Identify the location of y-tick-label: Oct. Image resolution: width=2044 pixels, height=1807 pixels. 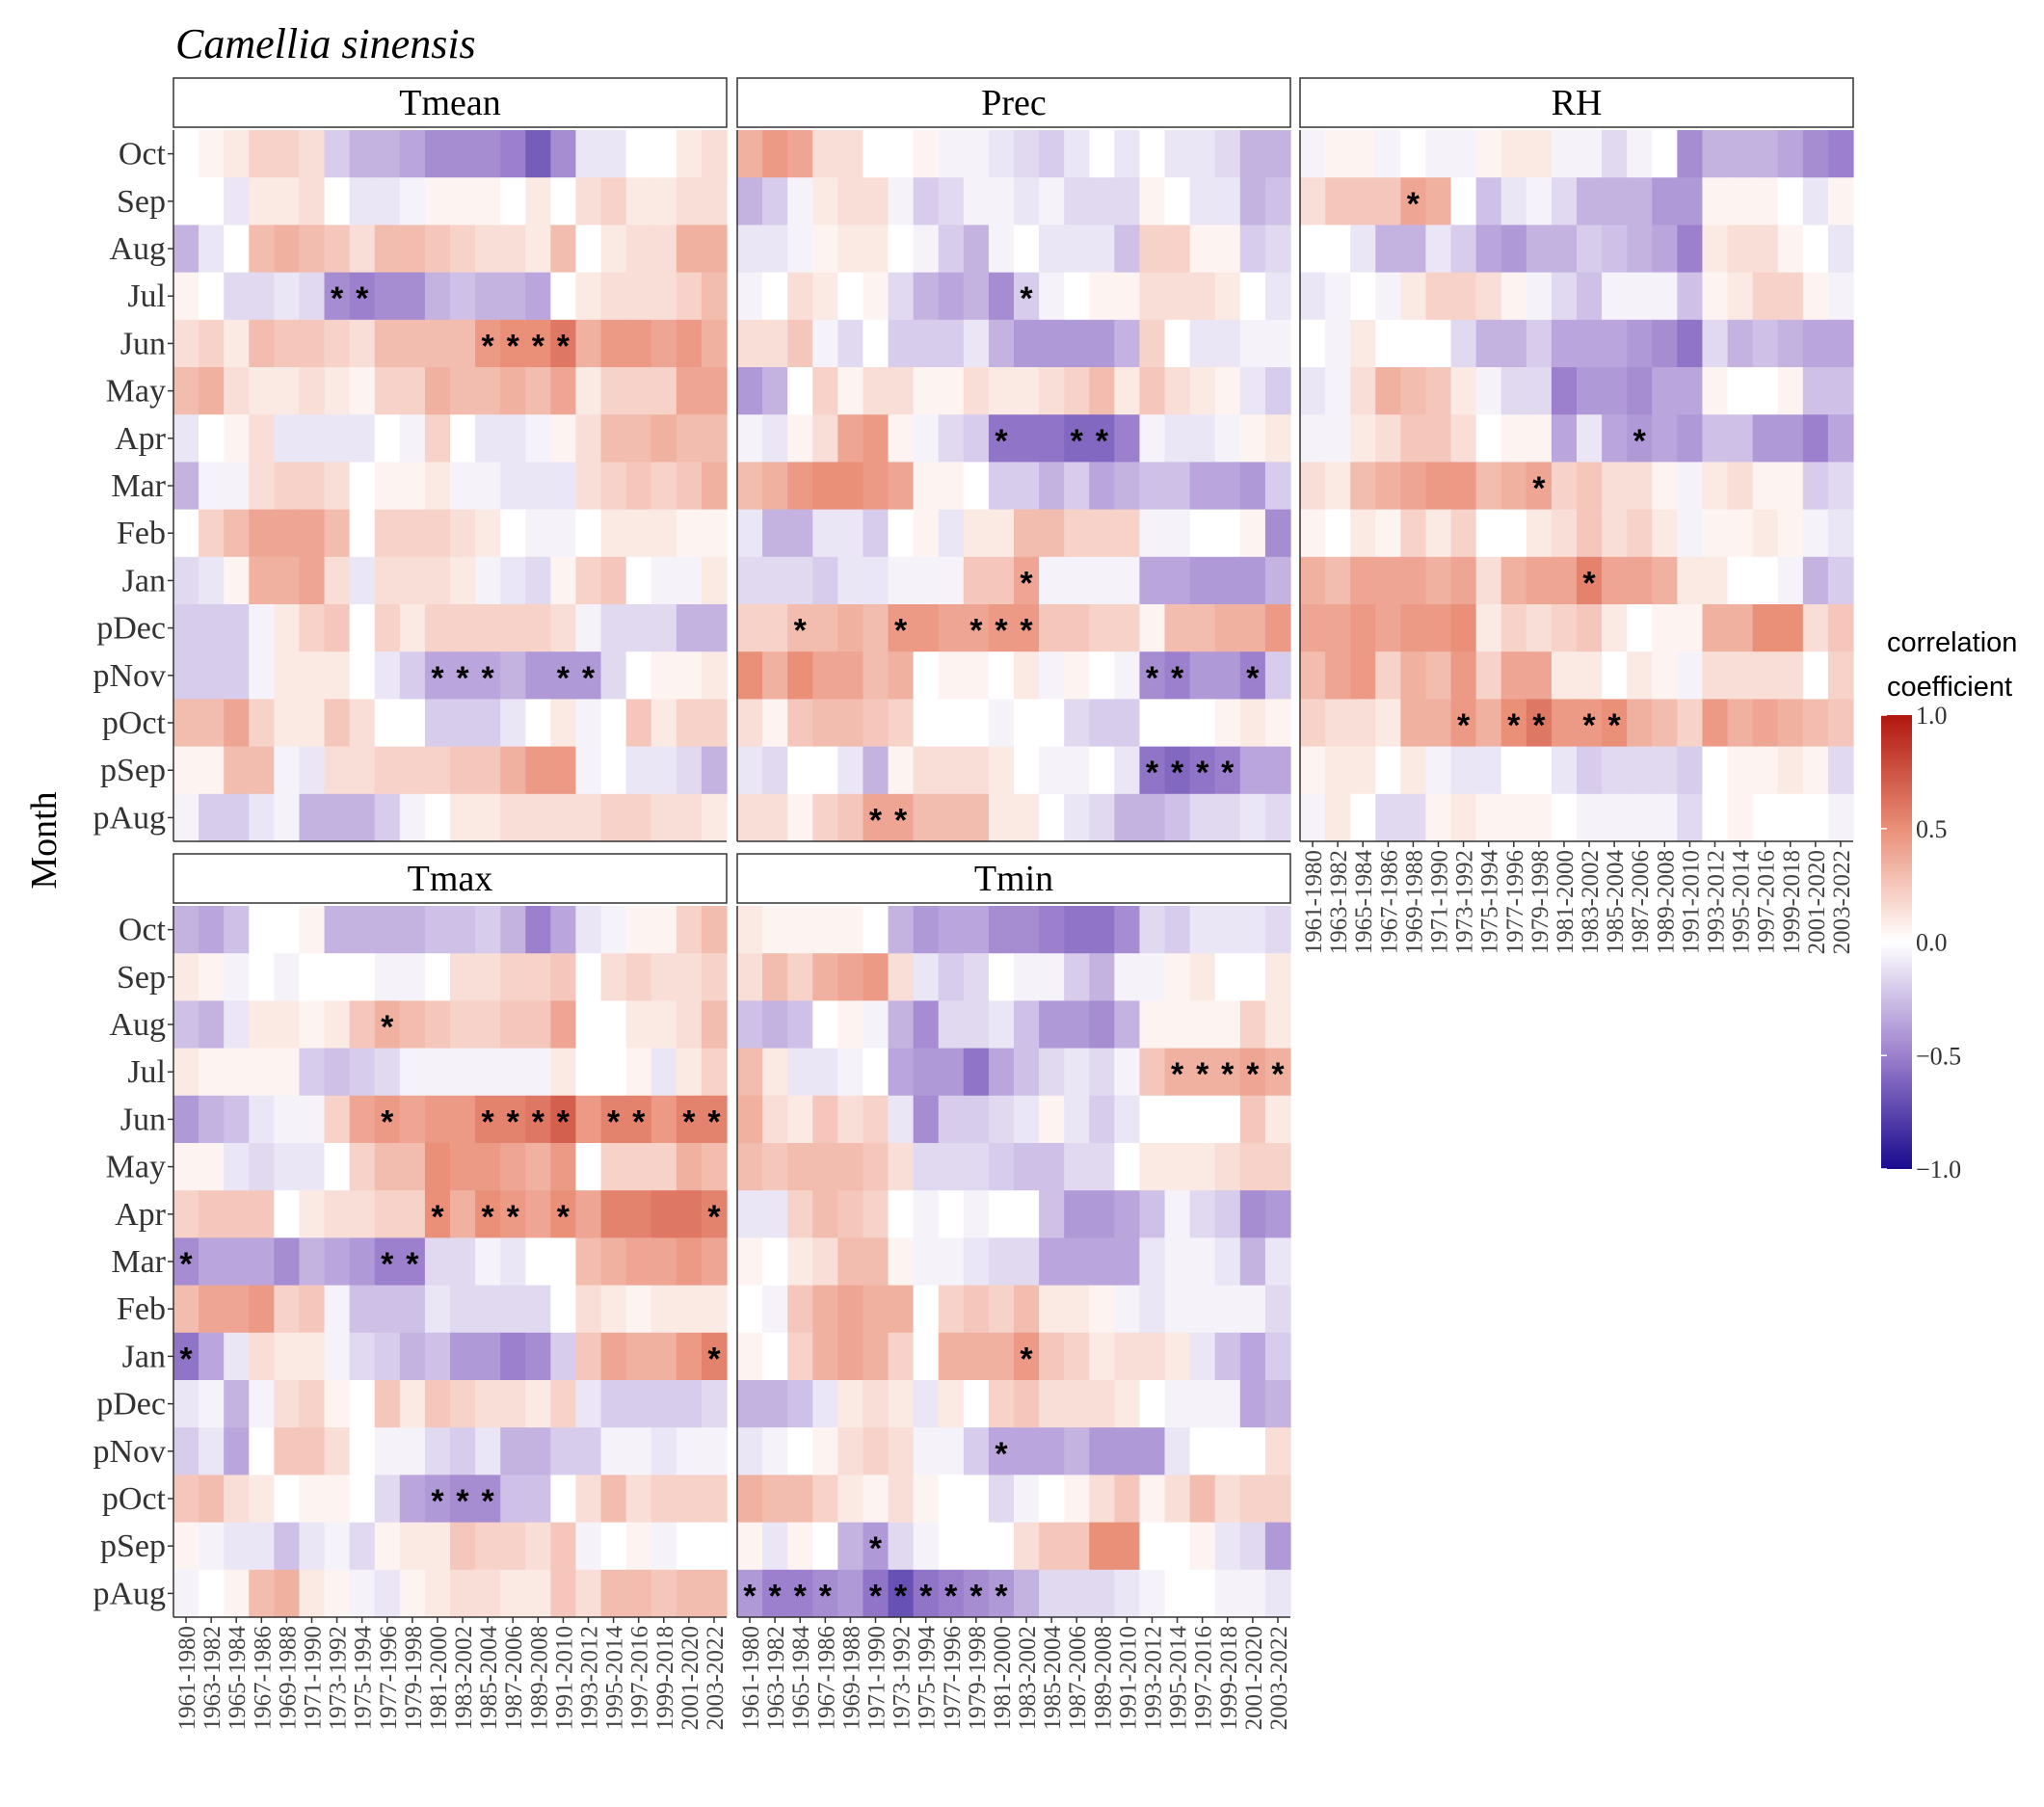
(143, 155).